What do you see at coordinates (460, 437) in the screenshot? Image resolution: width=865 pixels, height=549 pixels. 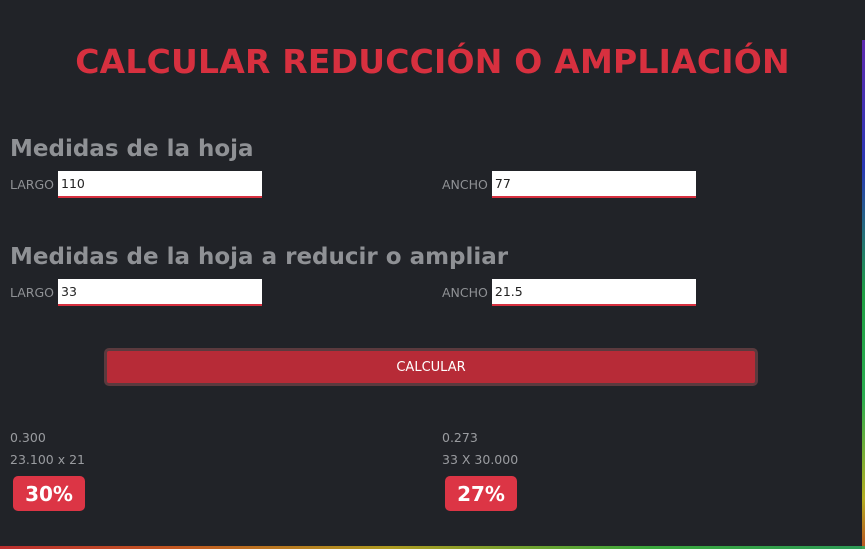 I see `result-right-ratio: 0.273` at bounding box center [460, 437].